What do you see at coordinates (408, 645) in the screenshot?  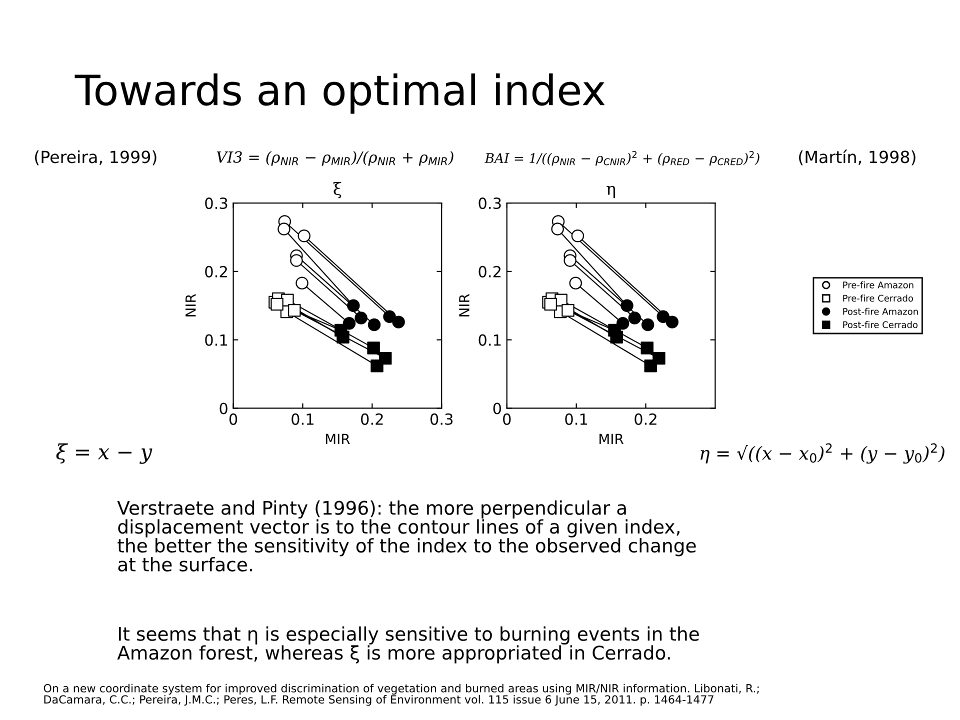 I see `text: It seems that η is especially sensitive to burning events in the Amazon forest, whereas ξ is more appropriated in Cerrado.` at bounding box center [408, 645].